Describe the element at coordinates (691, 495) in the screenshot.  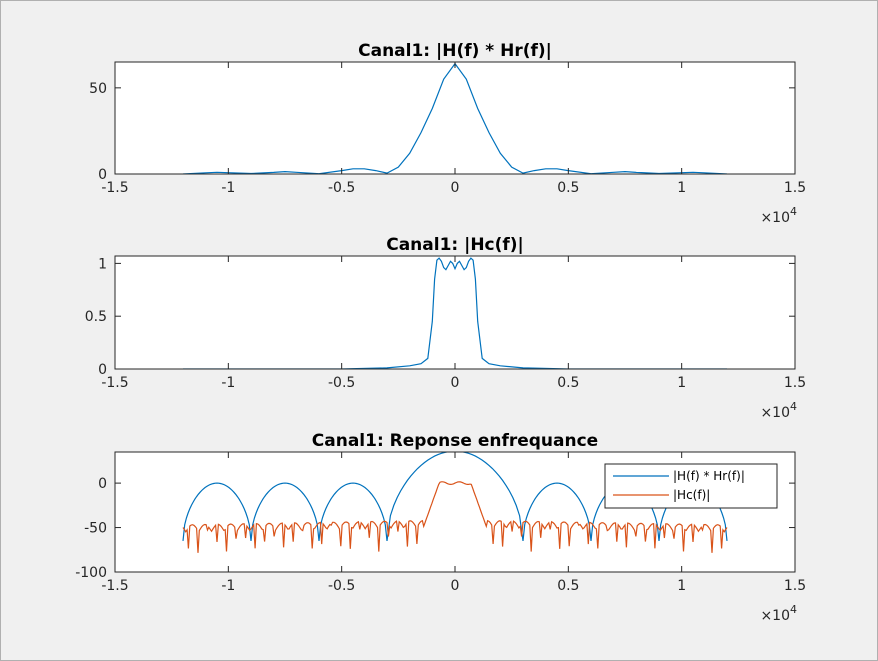
I see `legend-entry-label: |Hc(f)|` at that location.